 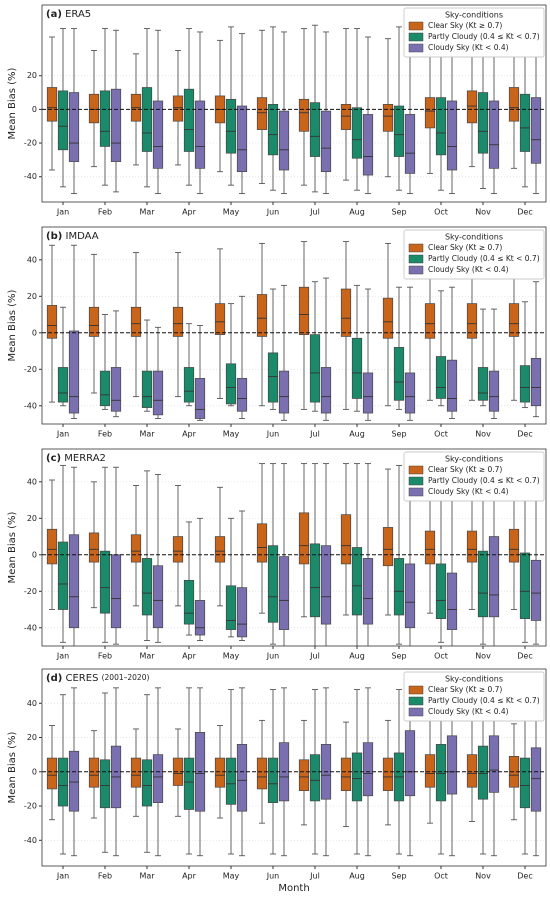 What do you see at coordinates (357, 656) in the screenshot?
I see `x-tick-label: Aug` at bounding box center [357, 656].